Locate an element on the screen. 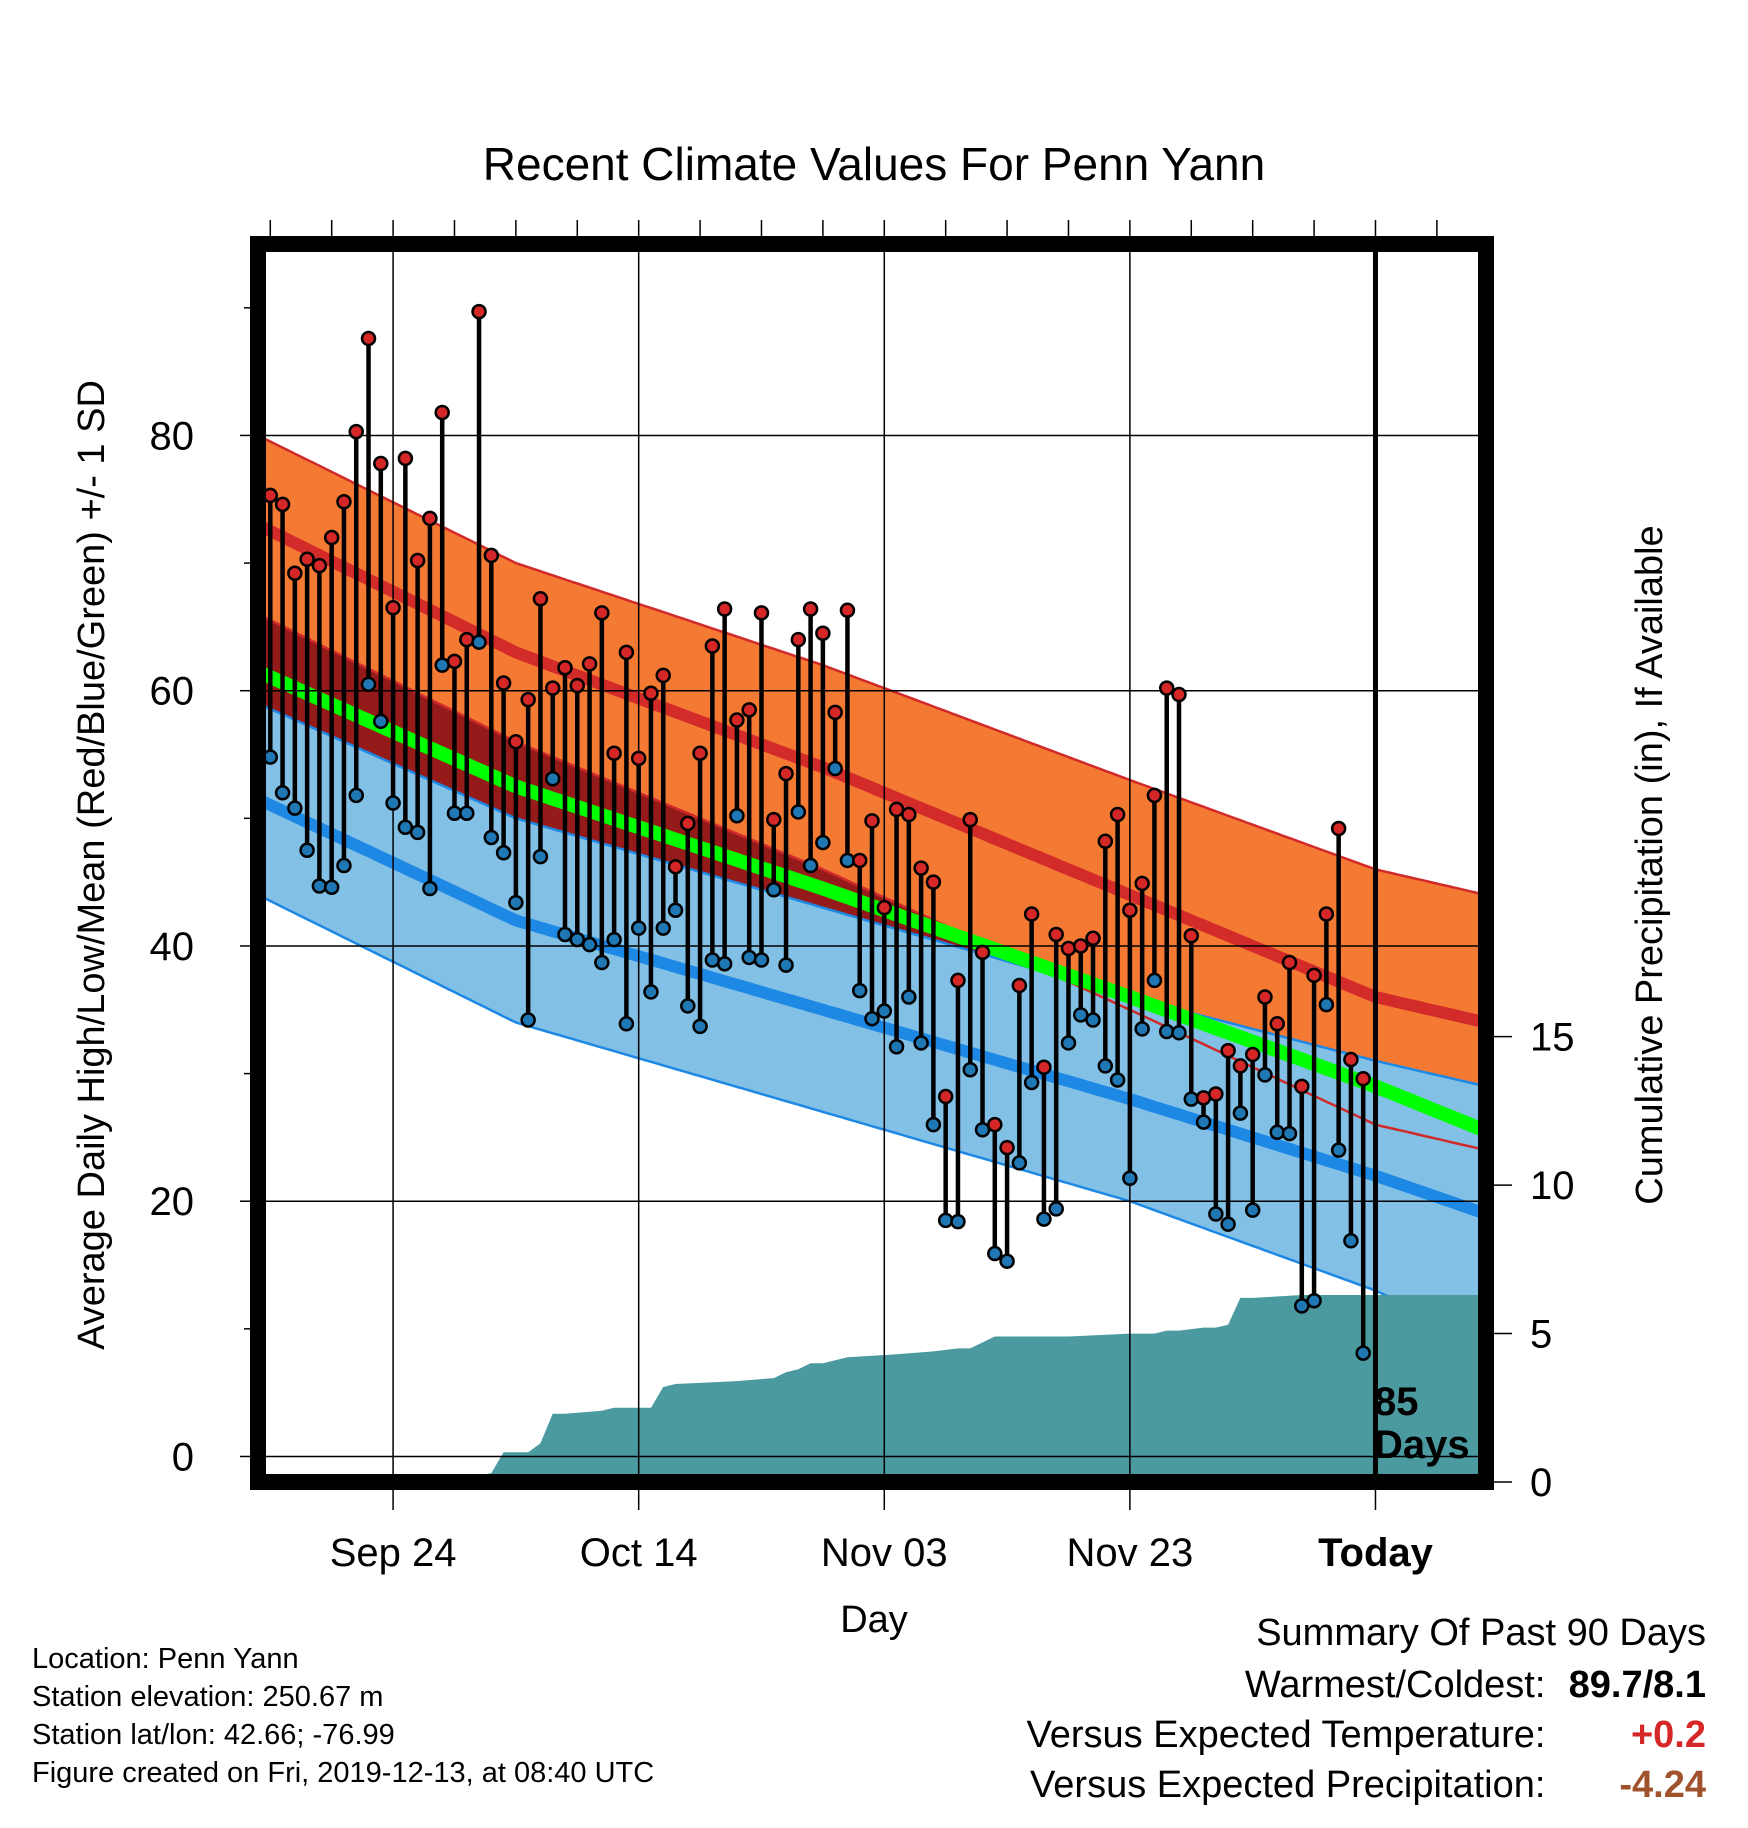  y2-tick-label: 10 is located at coordinates (1552, 1186).